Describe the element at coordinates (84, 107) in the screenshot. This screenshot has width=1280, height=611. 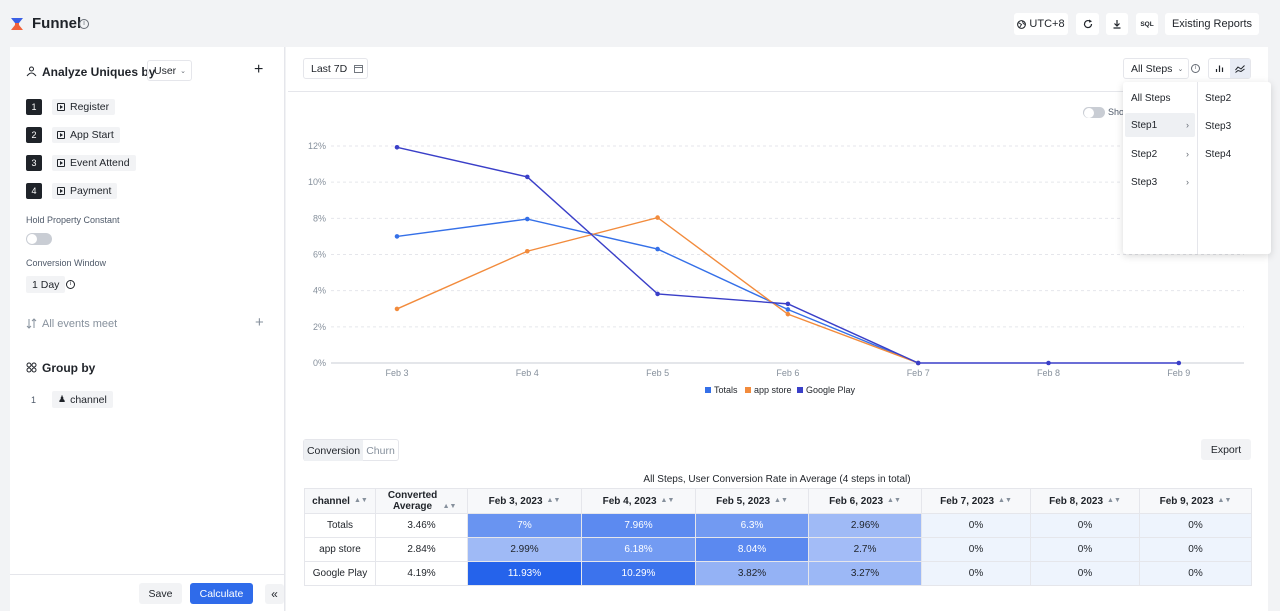
I see `step-event-chip: Register` at that location.